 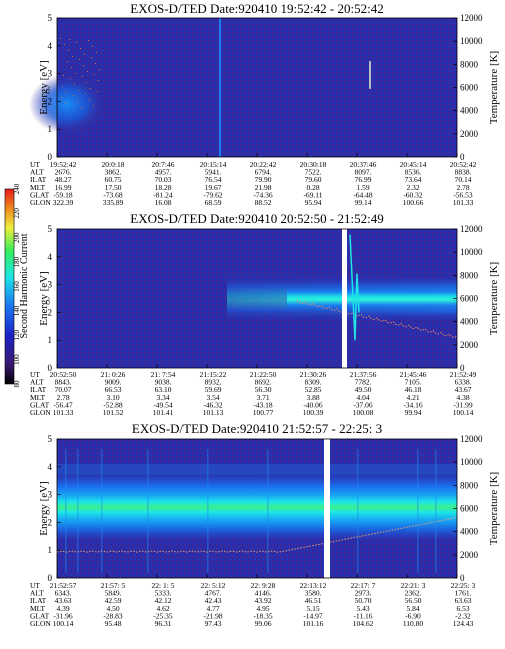 I want to click on ephemeris-cell: 5.43, so click(x=362, y=608).